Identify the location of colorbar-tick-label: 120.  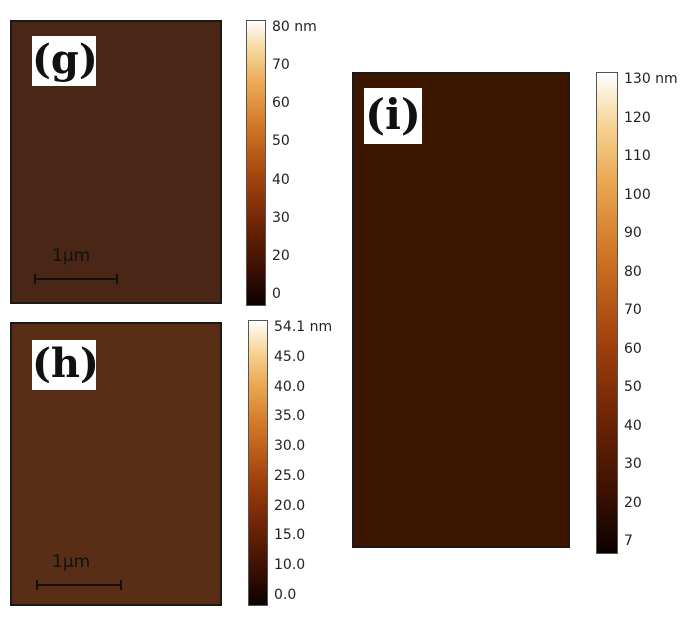
(637, 117).